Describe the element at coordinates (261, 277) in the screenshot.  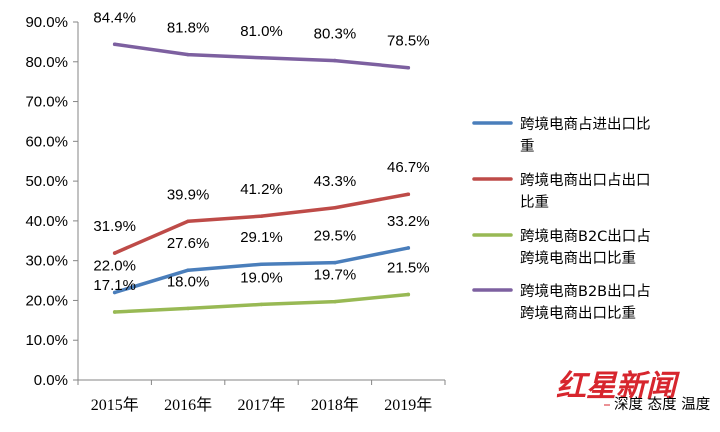
I see `data-label: 19.0%` at that location.